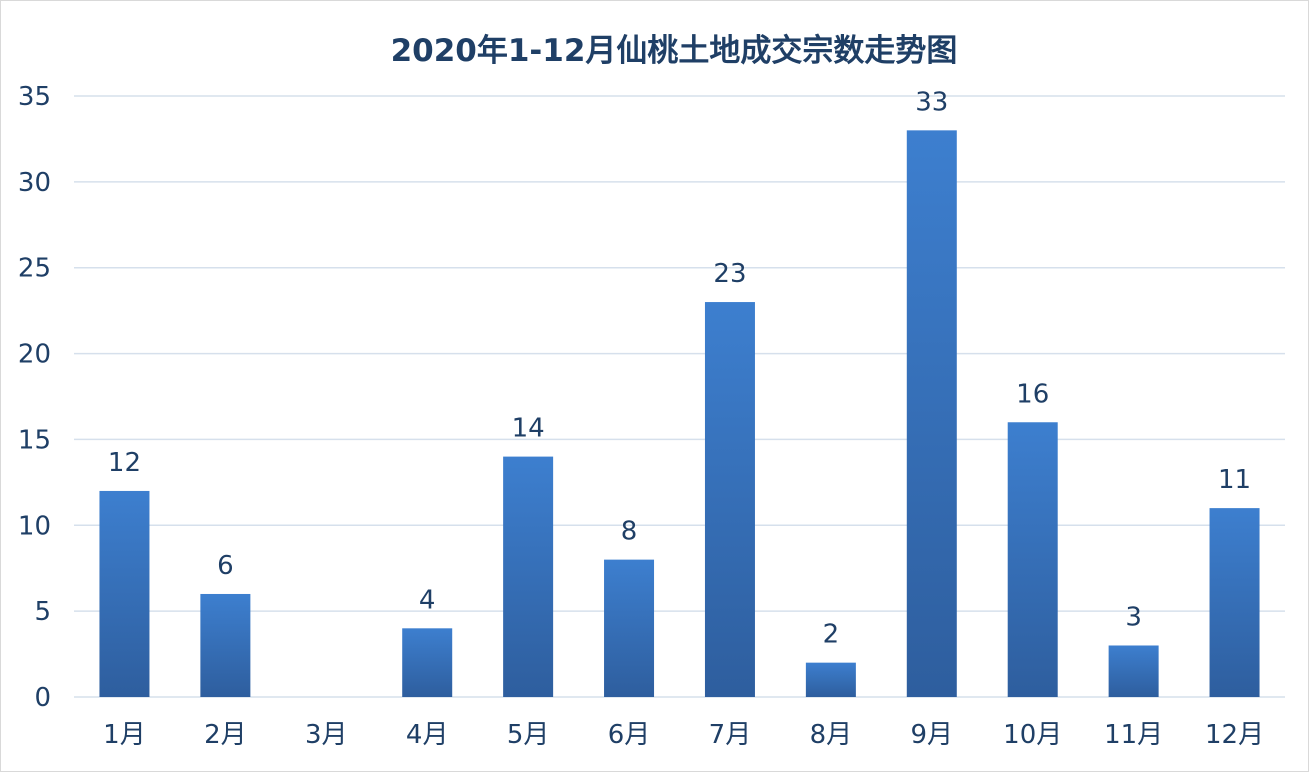  Describe the element at coordinates (1032, 735) in the screenshot. I see `x-tick-label: 10月` at that location.